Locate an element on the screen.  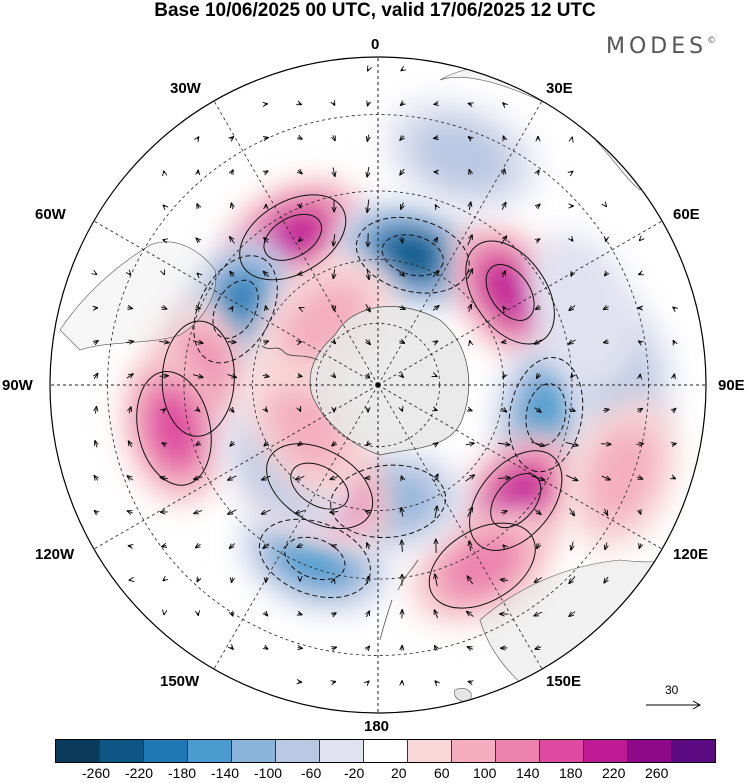
colorbar-tick-label: 180 is located at coordinates (571, 773).